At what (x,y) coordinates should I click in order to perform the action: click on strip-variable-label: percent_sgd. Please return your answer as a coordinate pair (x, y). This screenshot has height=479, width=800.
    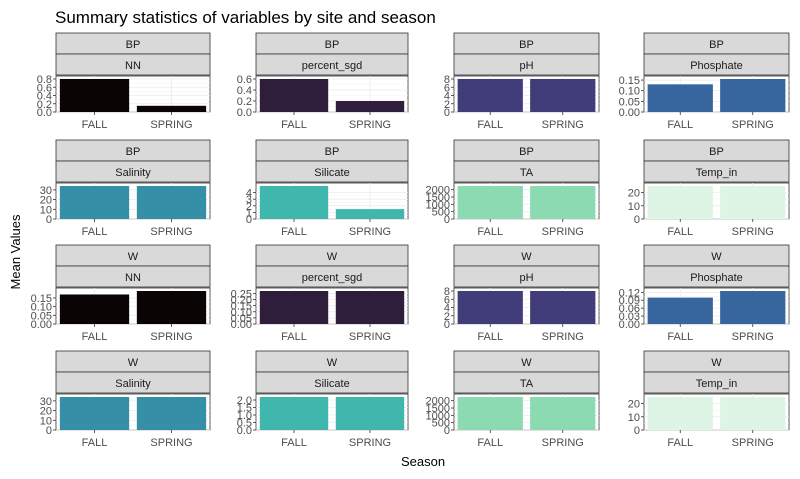
    Looking at the image, I should click on (332, 66).